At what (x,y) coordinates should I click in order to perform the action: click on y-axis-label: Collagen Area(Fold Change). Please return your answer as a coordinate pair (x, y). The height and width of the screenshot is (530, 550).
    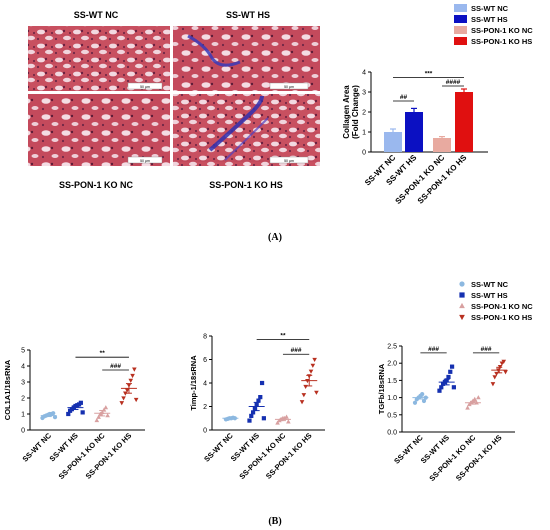
    Looking at the image, I should click on (351, 112).